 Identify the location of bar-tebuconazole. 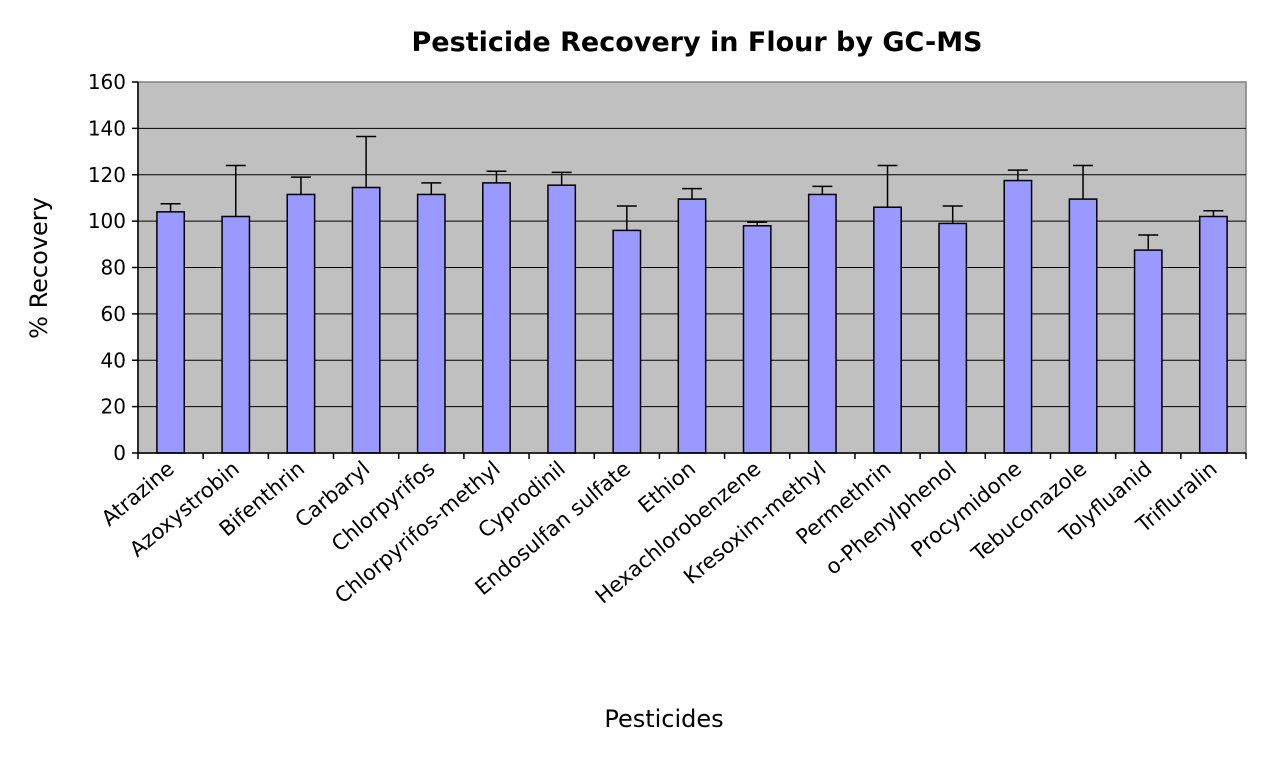
(1083, 326).